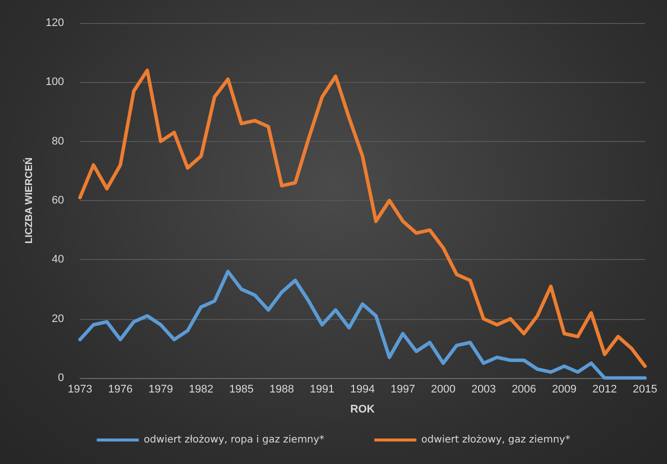 This screenshot has width=667, height=464. I want to click on x-tick-label: 2009, so click(564, 390).